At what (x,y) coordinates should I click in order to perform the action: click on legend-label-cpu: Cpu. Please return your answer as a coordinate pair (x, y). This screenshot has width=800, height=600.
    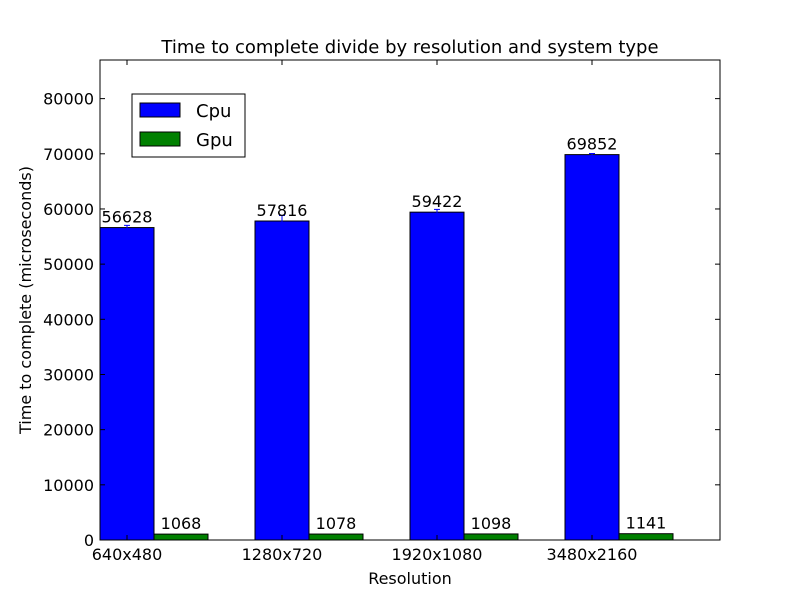
    Looking at the image, I should click on (213, 111).